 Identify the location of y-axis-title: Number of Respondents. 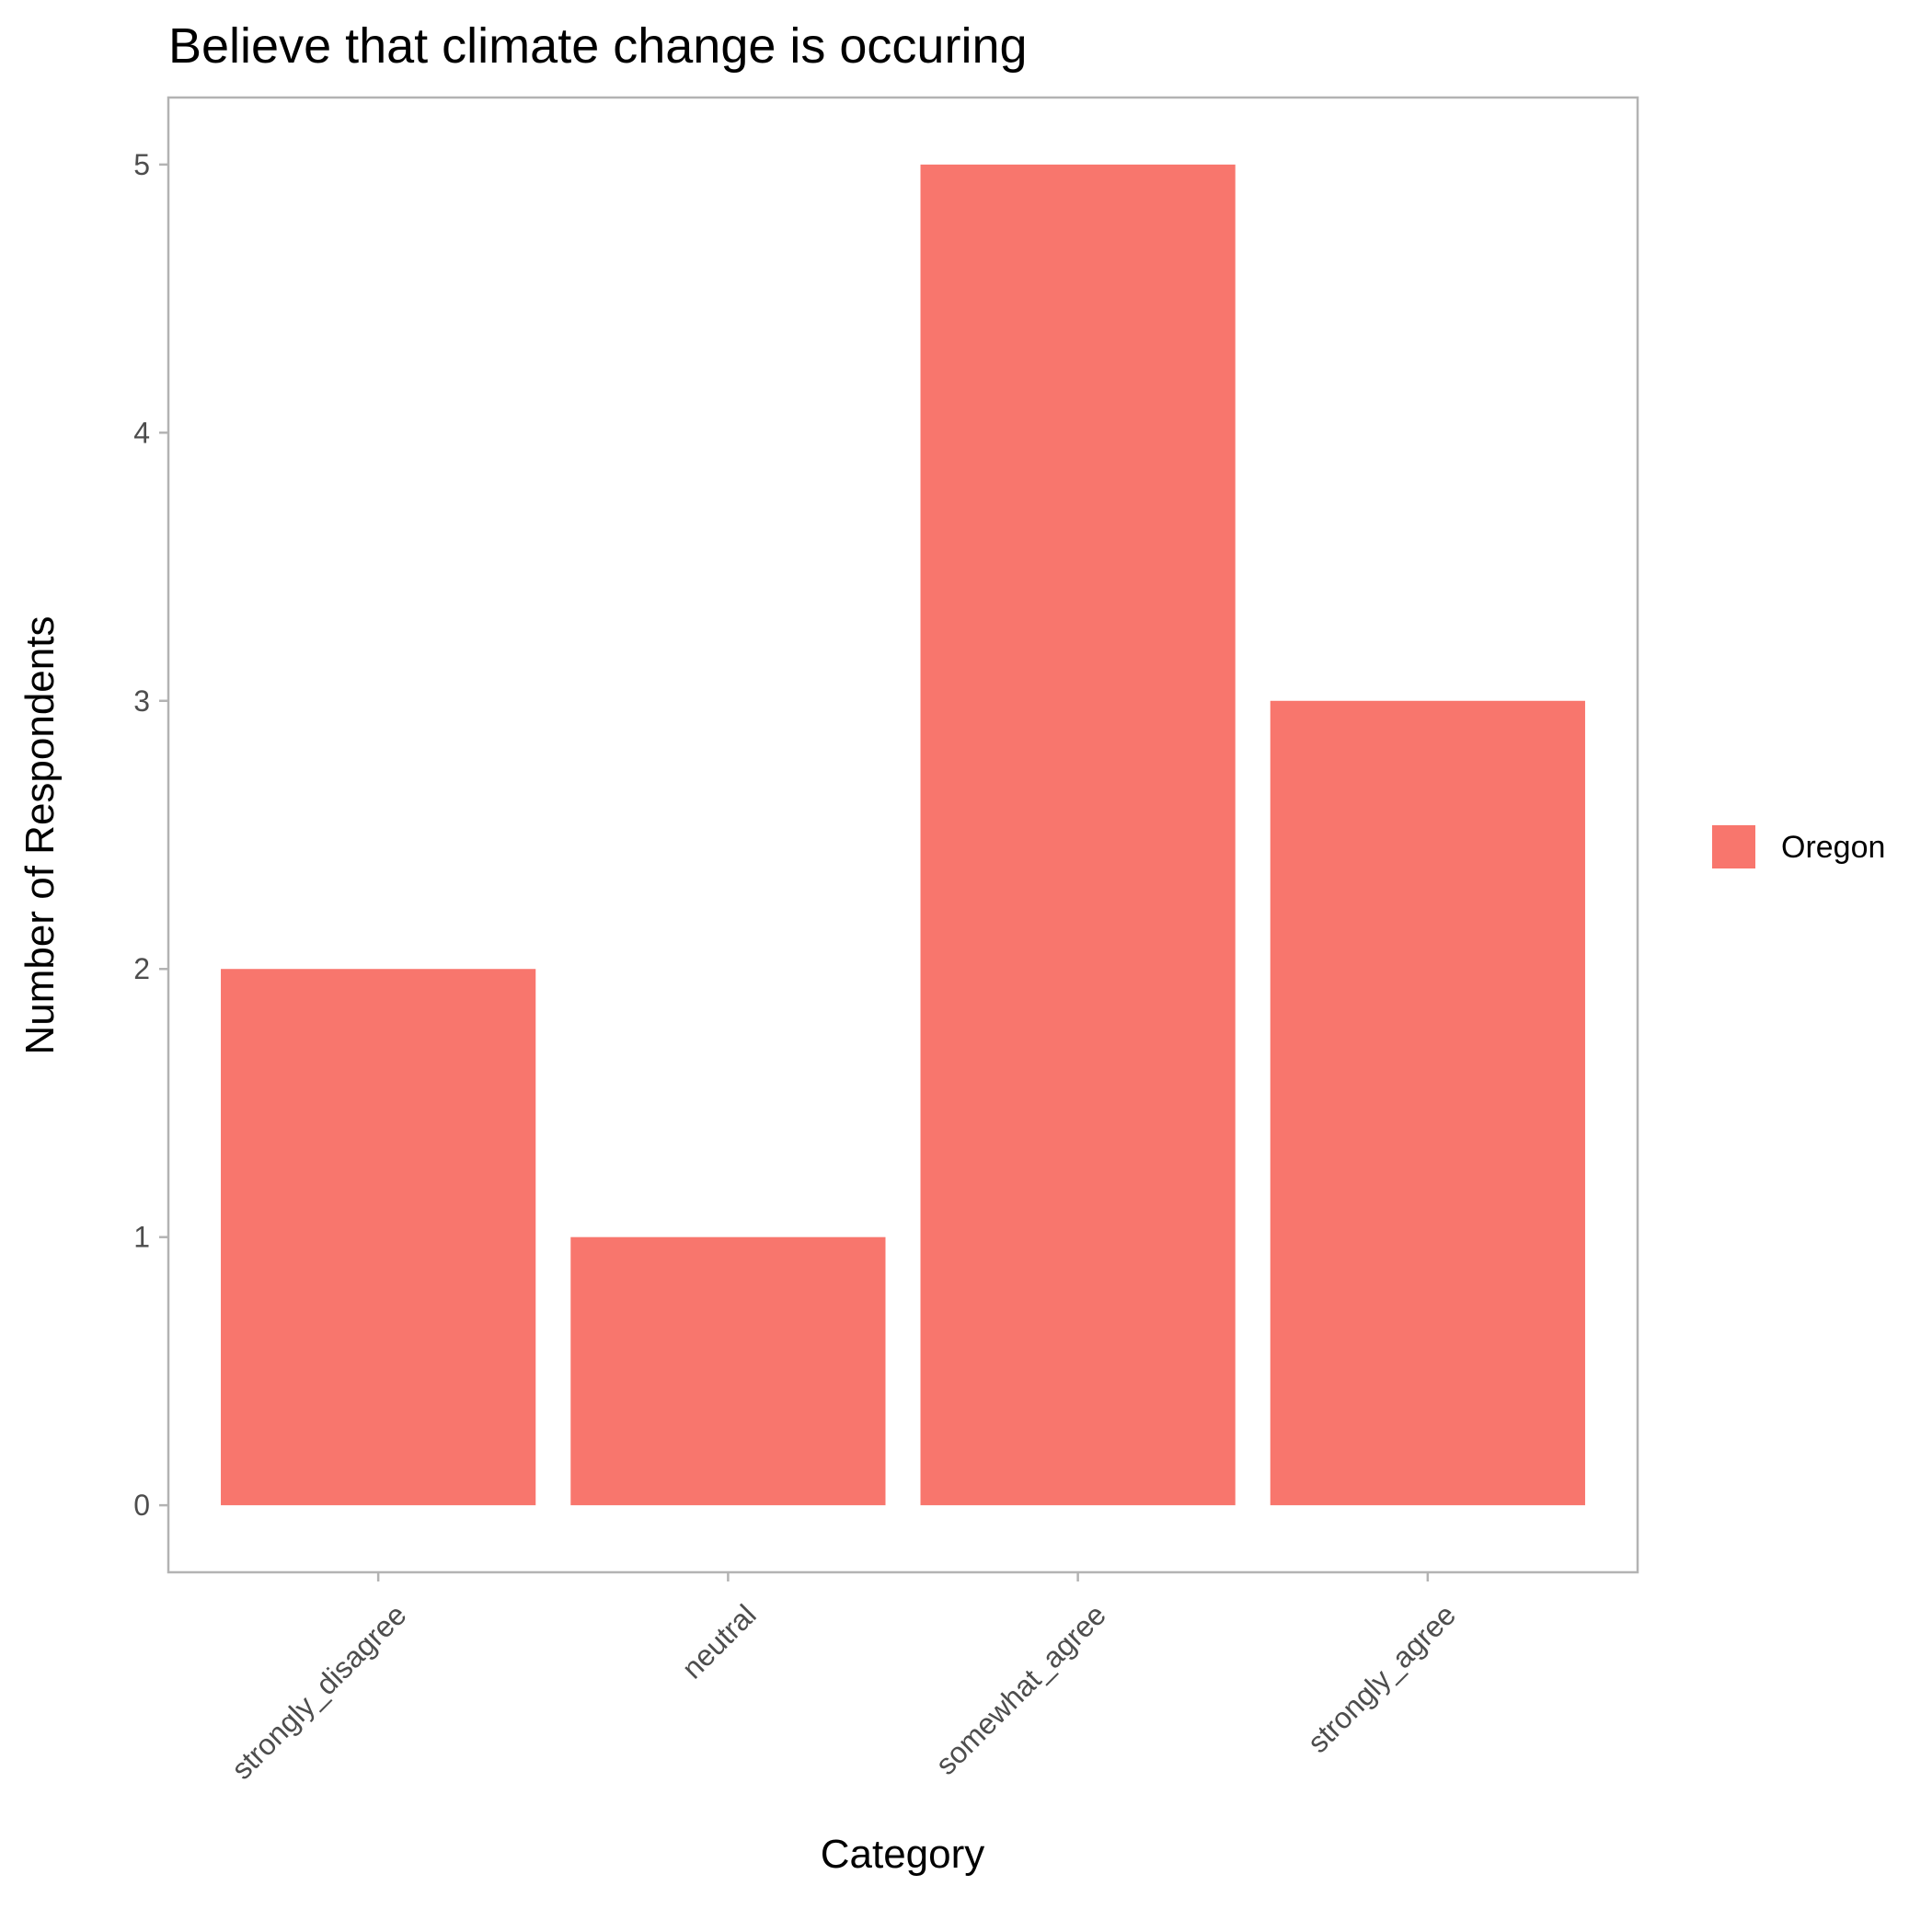
(40, 835).